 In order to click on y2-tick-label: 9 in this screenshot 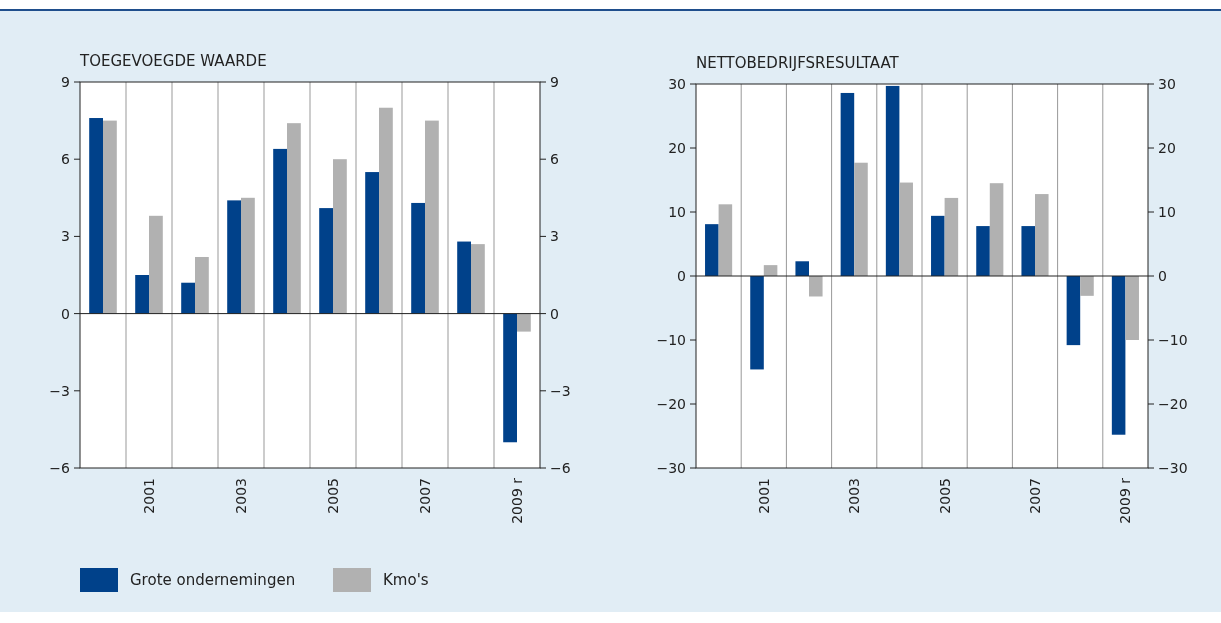, I will do `click(554, 81)`.